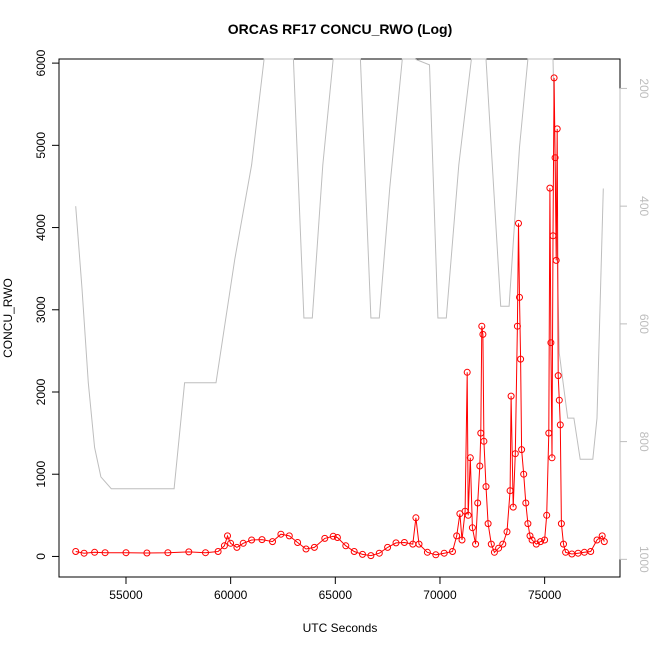  I want to click on y-tick-label: 0, so click(41, 556).